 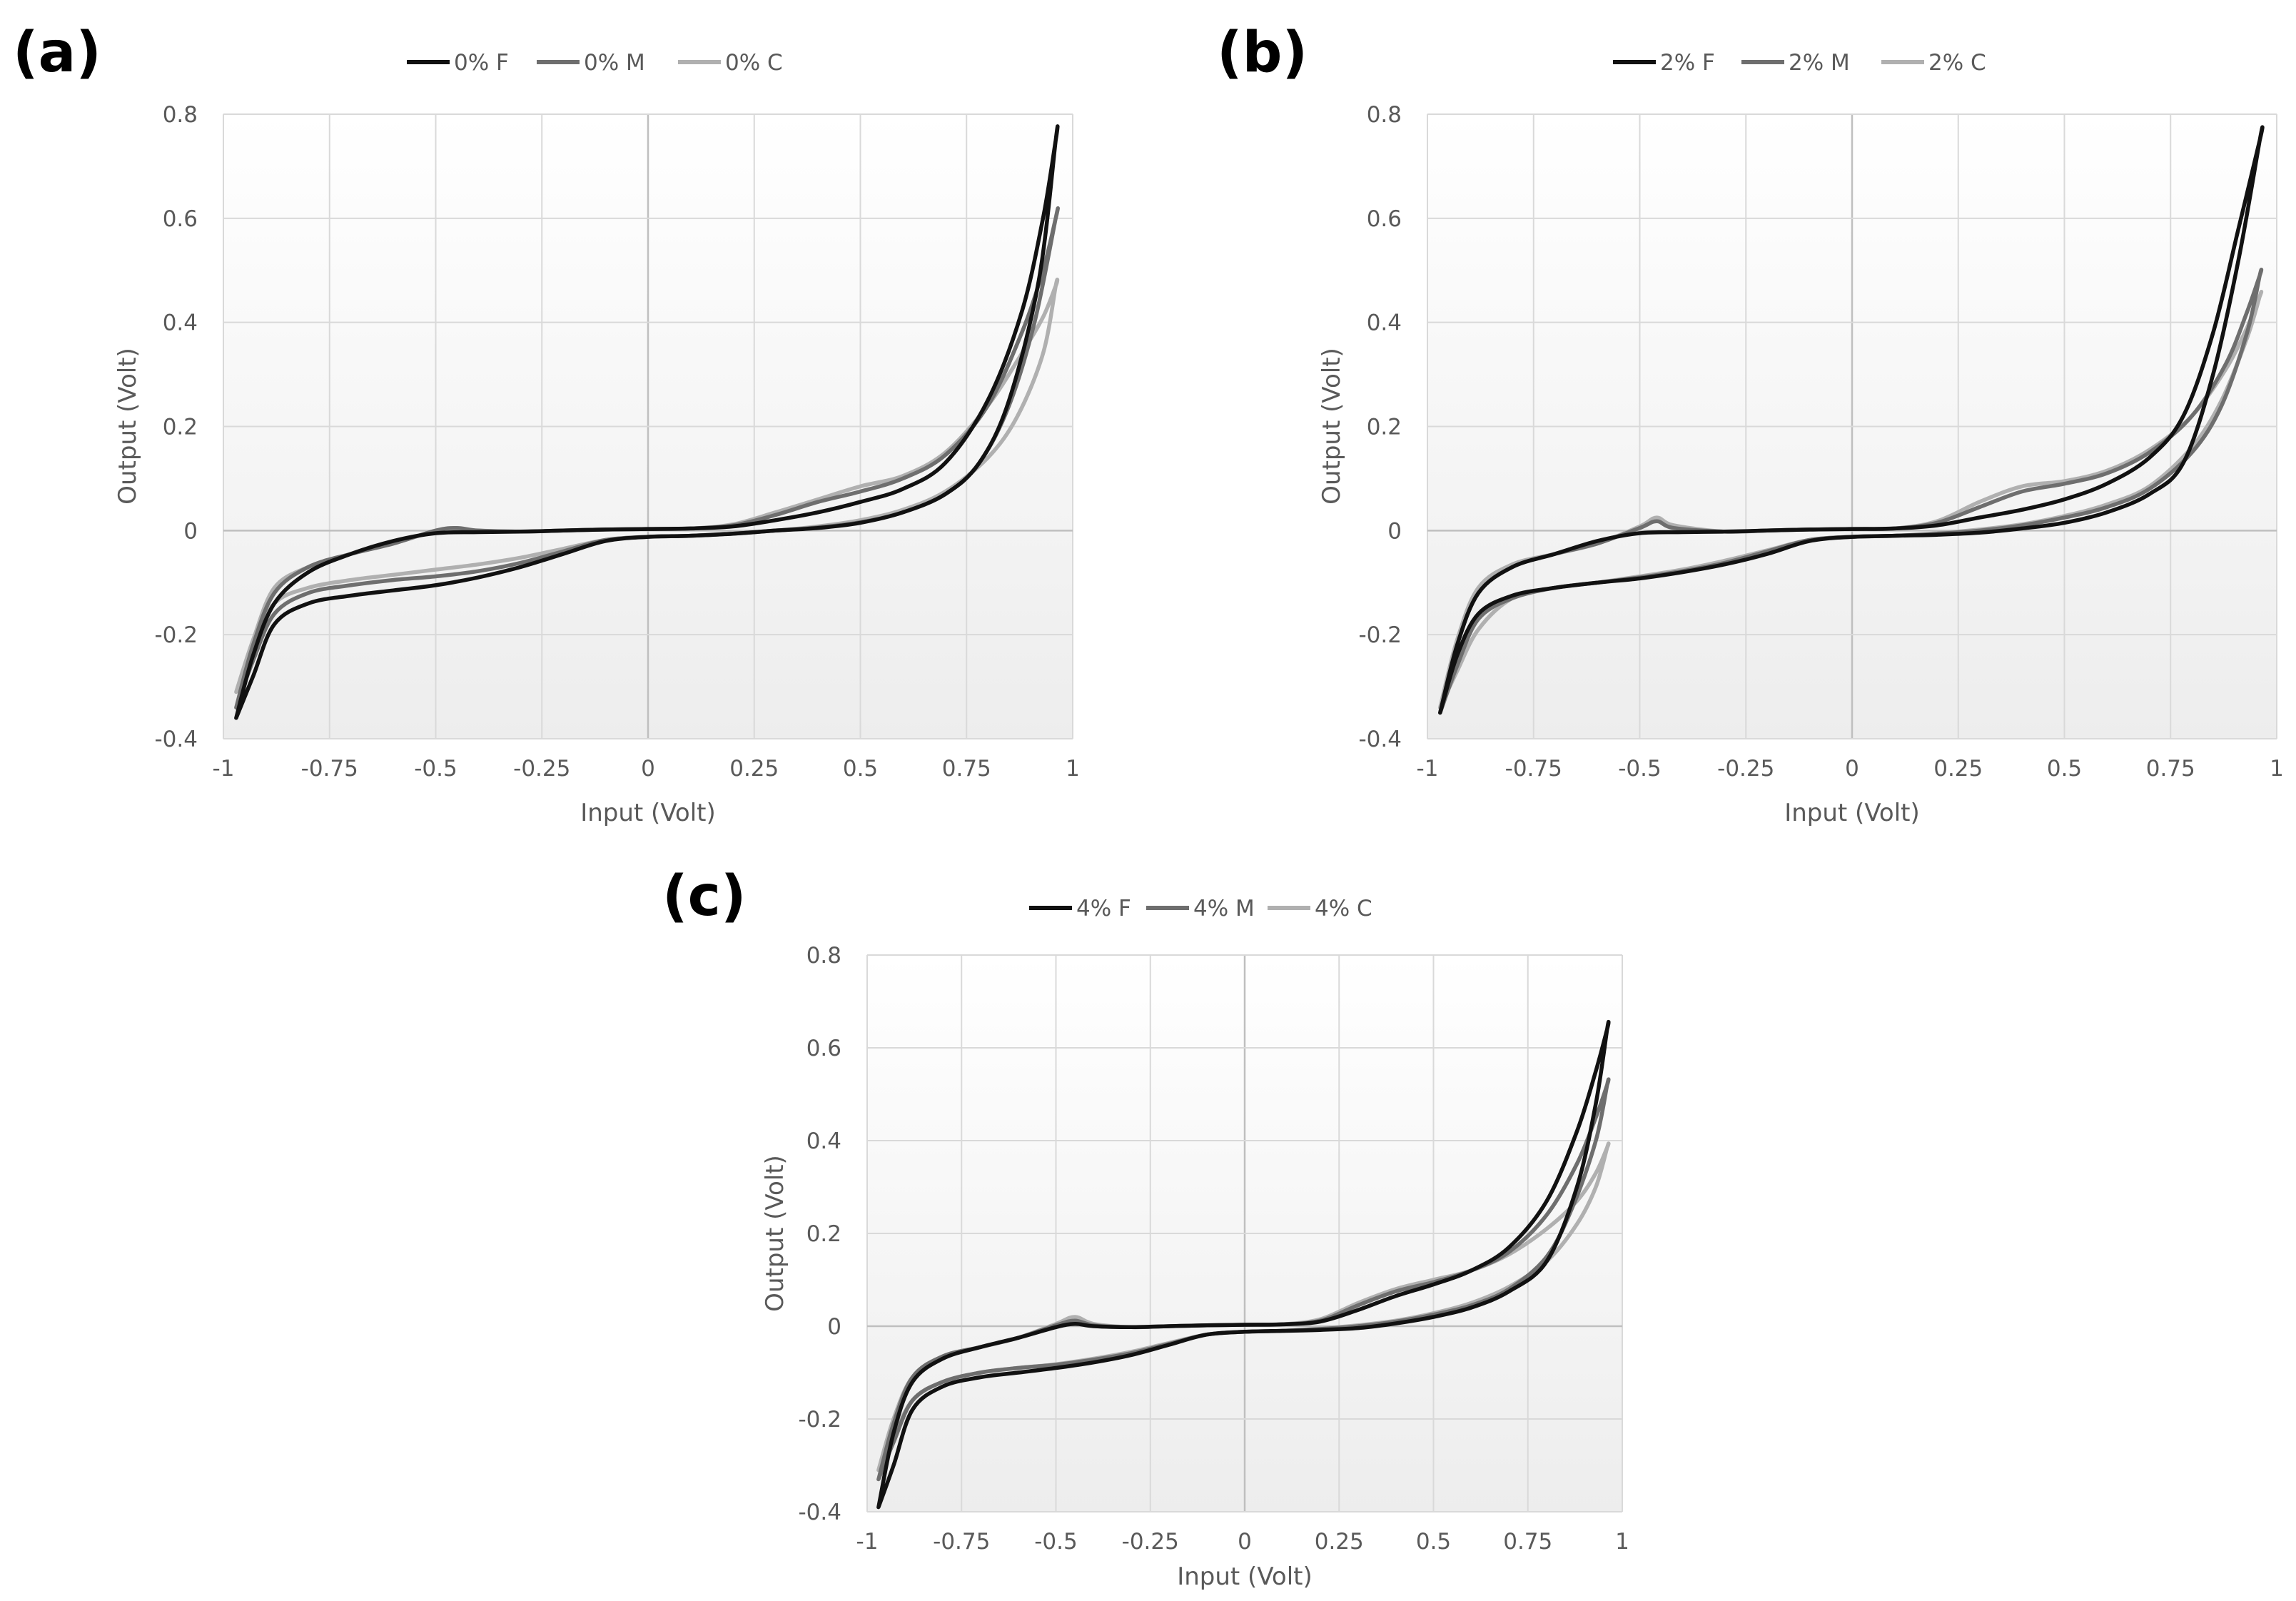 What do you see at coordinates (435, 769) in the screenshot?
I see `x-tick-a-2: -0.5` at bounding box center [435, 769].